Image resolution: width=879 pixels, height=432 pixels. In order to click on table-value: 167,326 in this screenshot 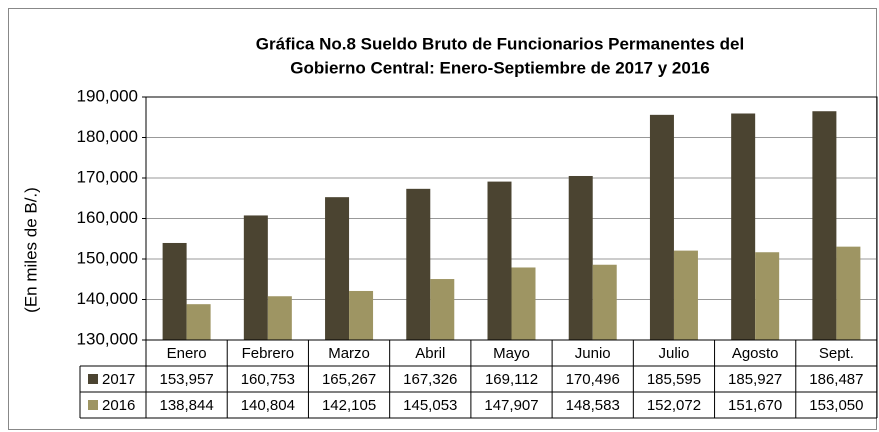, I will do `click(430, 379)`.